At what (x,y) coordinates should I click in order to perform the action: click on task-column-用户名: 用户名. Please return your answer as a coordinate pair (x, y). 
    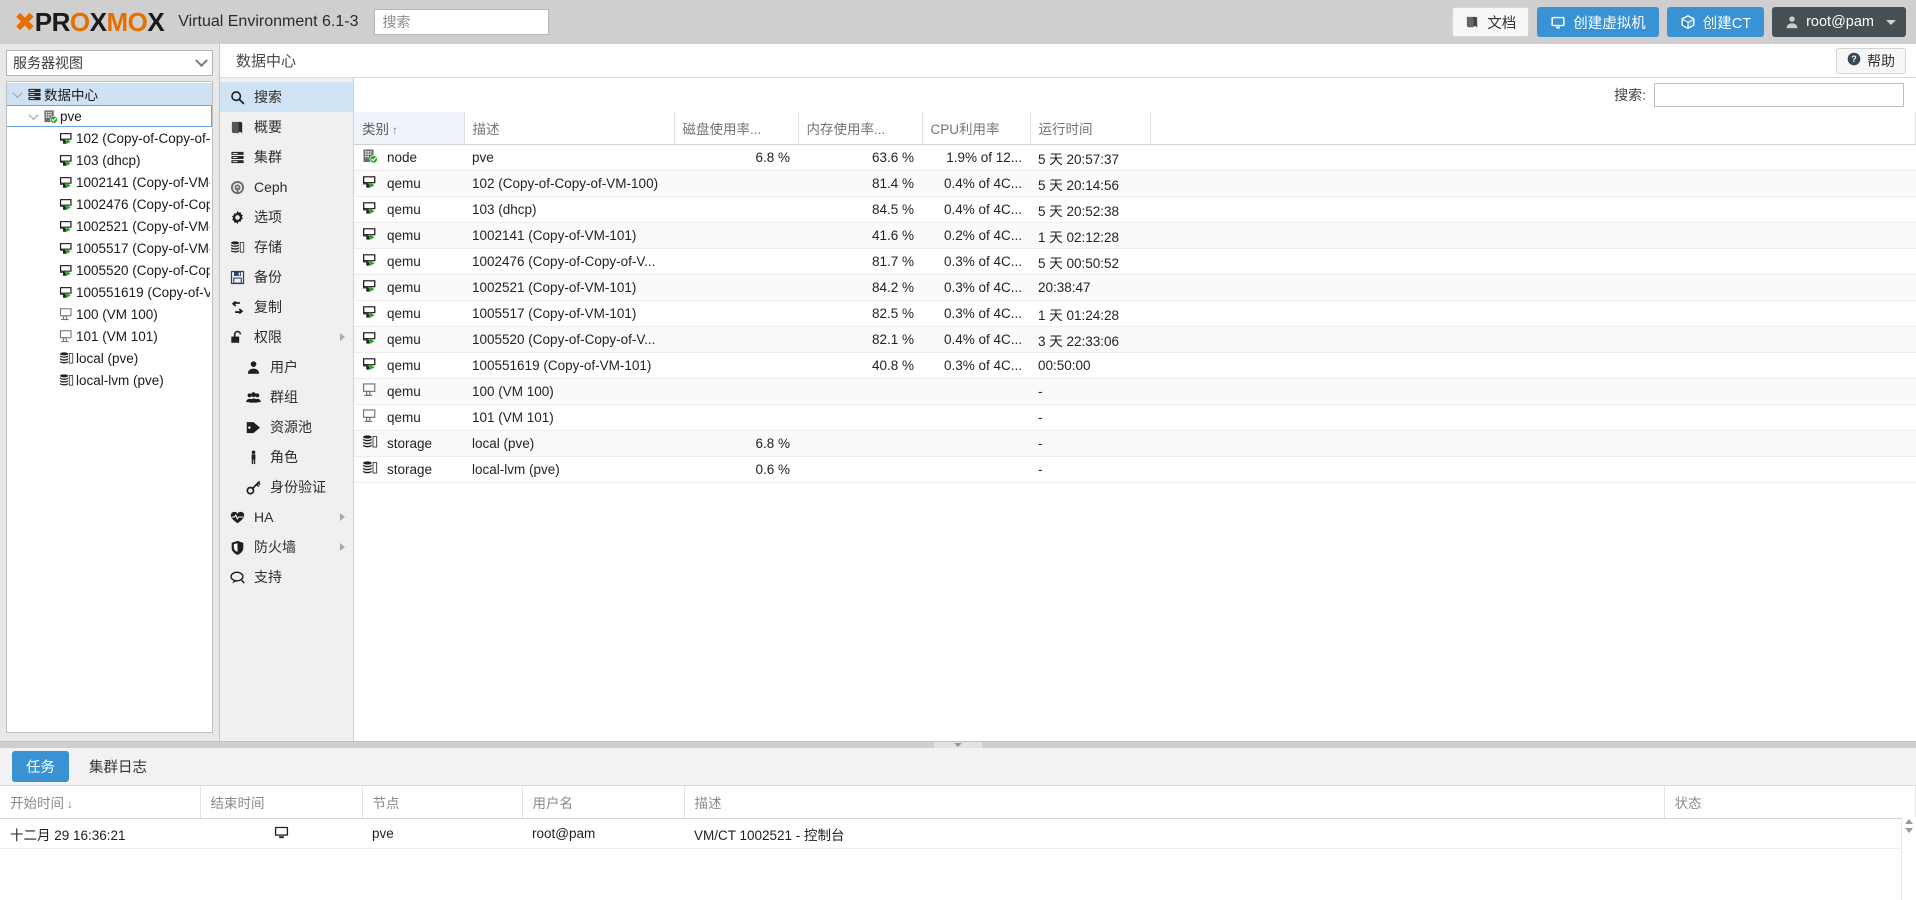
    Looking at the image, I should click on (603, 802).